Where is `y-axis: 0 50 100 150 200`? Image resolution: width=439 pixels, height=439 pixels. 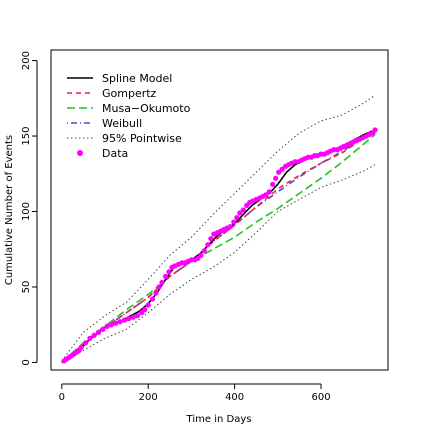
y-axis: 0 50 100 150 200 is located at coordinates (29, 208).